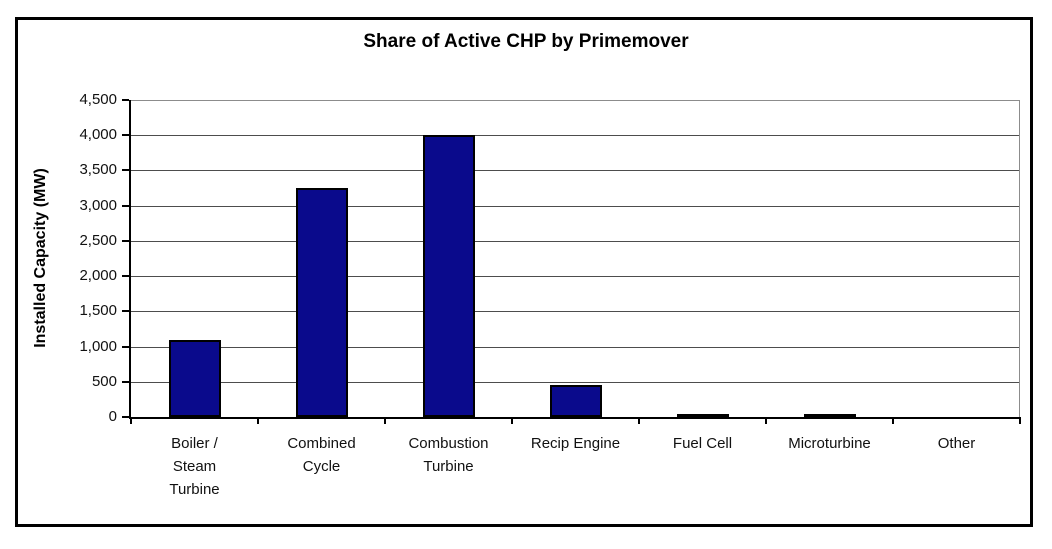 The width and height of the screenshot is (1052, 549). What do you see at coordinates (526, 41) in the screenshot?
I see `chart-title: Share of Active CHP by Primemover` at bounding box center [526, 41].